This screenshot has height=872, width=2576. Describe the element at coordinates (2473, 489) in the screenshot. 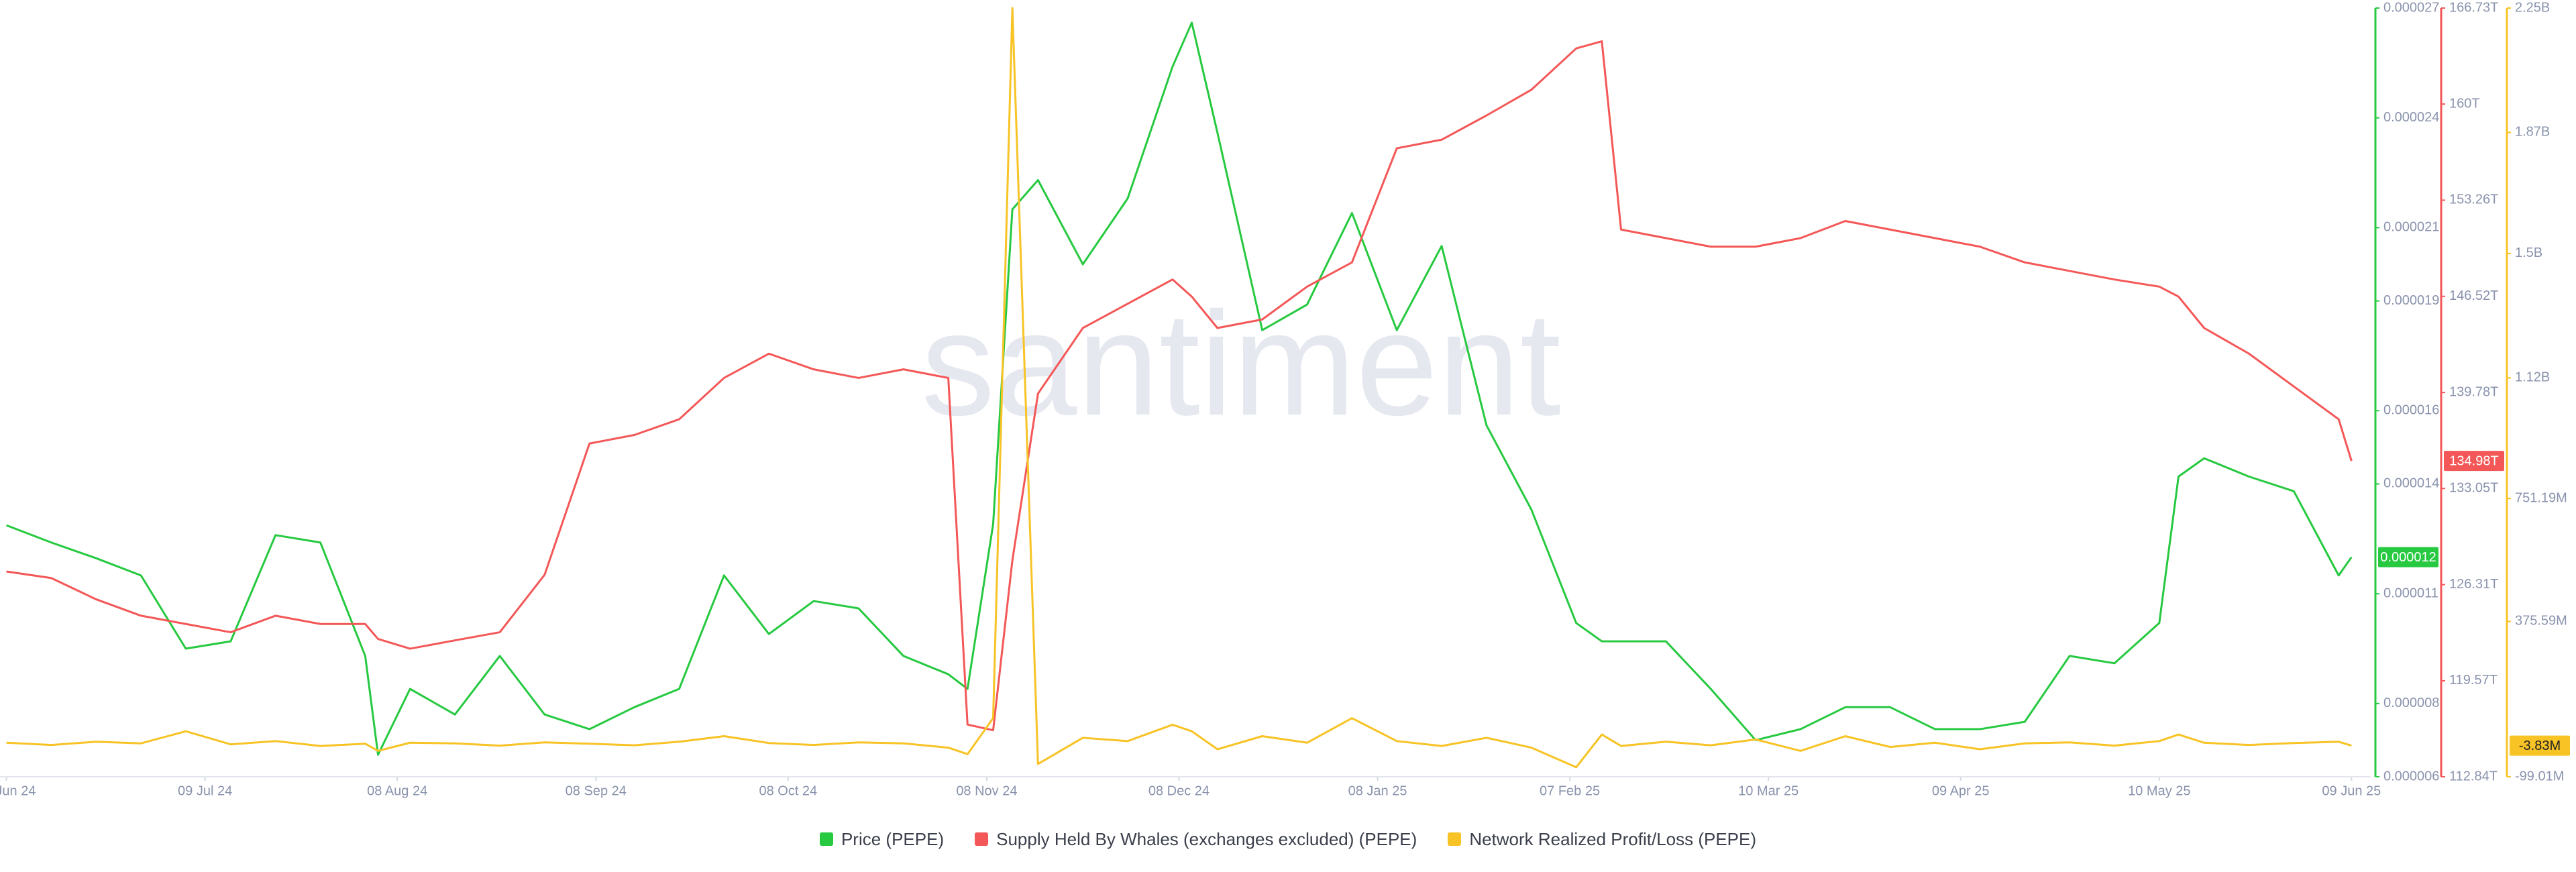

I see `y-tick-label: 133.05T` at that location.